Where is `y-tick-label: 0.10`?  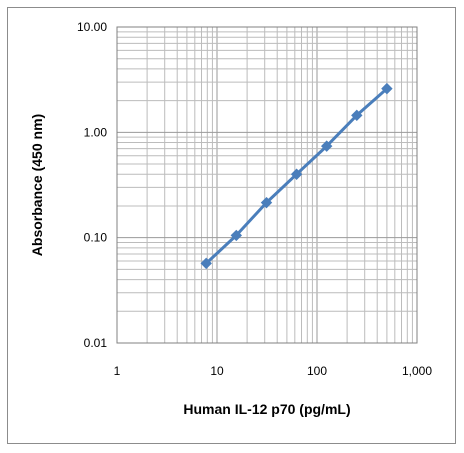
y-tick-label: 0.10 is located at coordinates (96, 238).